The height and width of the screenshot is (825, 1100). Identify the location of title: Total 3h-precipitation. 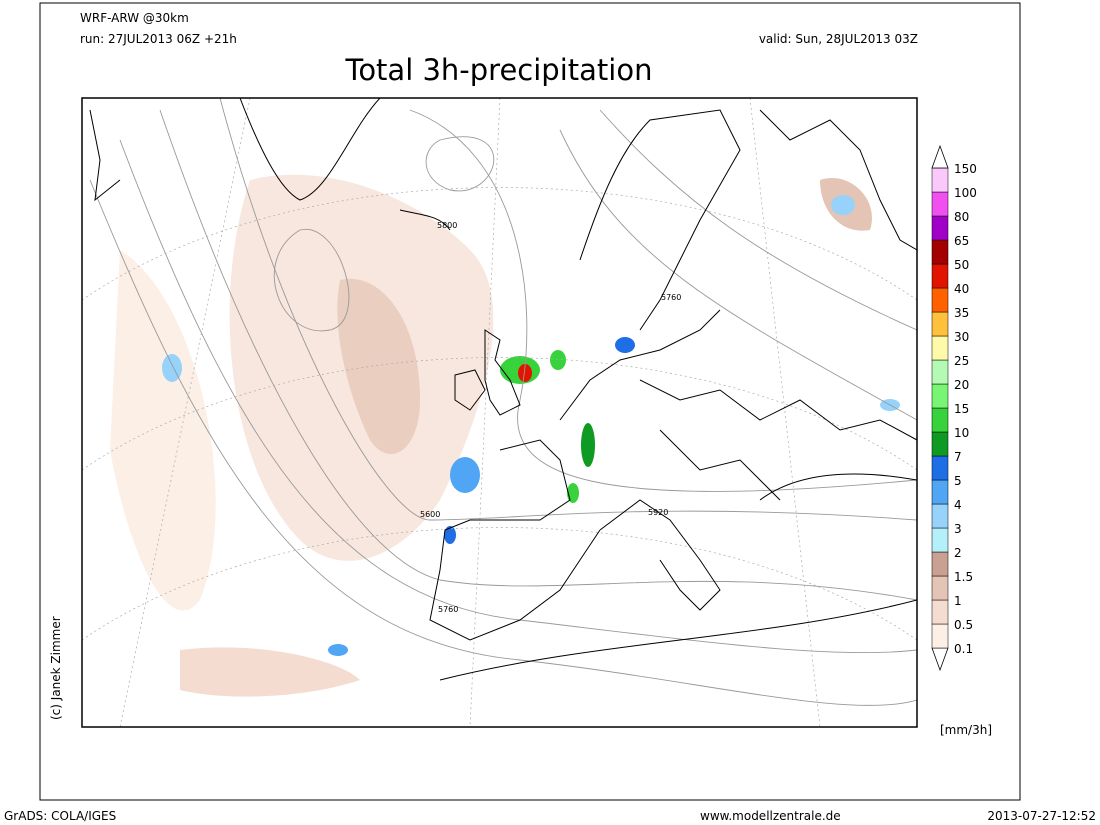
(499, 70).